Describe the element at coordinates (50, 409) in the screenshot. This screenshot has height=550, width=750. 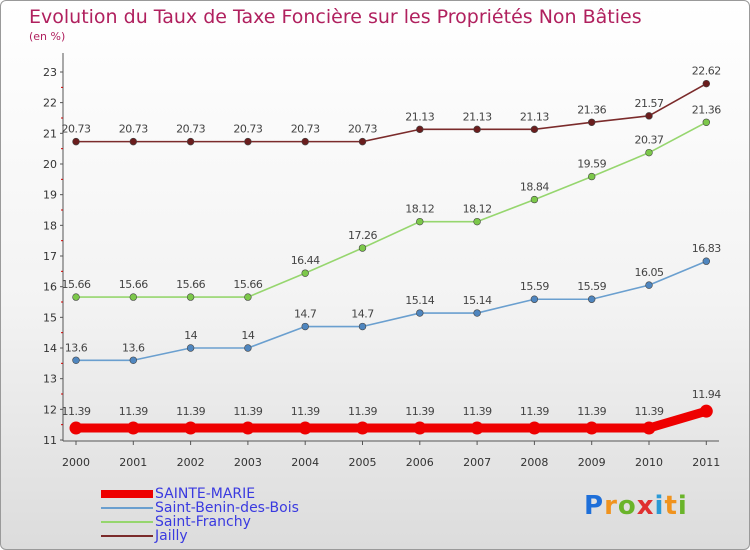
I see `y-tick-label: 12` at that location.